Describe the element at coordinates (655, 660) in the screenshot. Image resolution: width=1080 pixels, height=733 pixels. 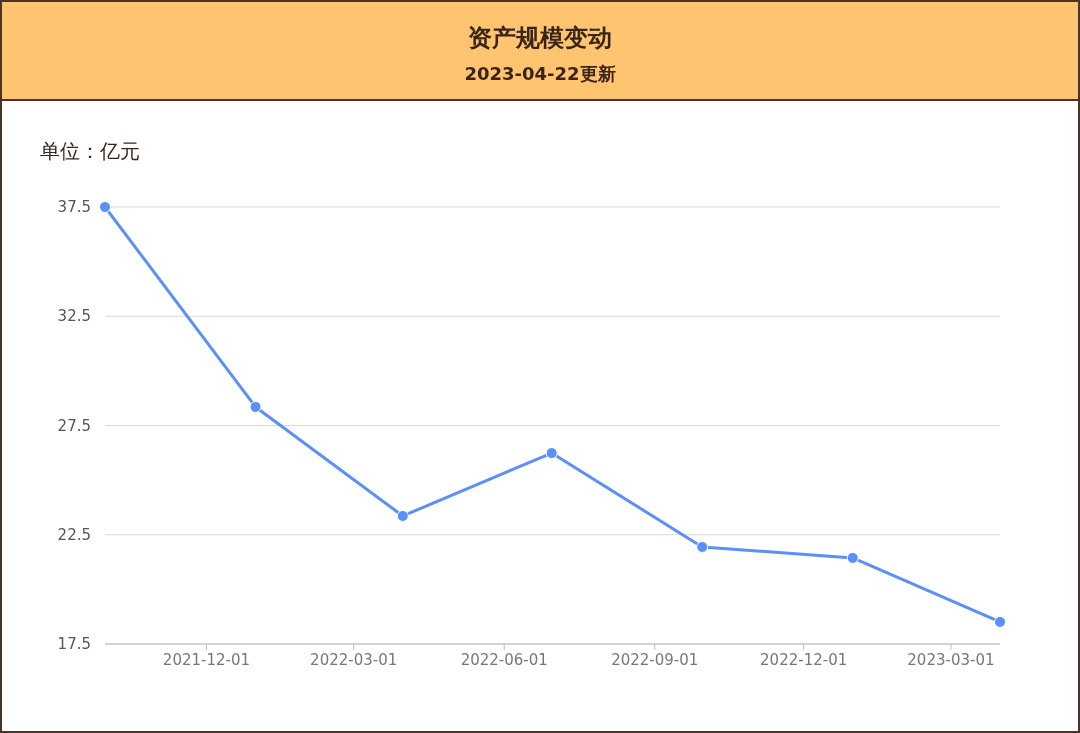
I see `x-tick-label: 2022-09-01` at that location.